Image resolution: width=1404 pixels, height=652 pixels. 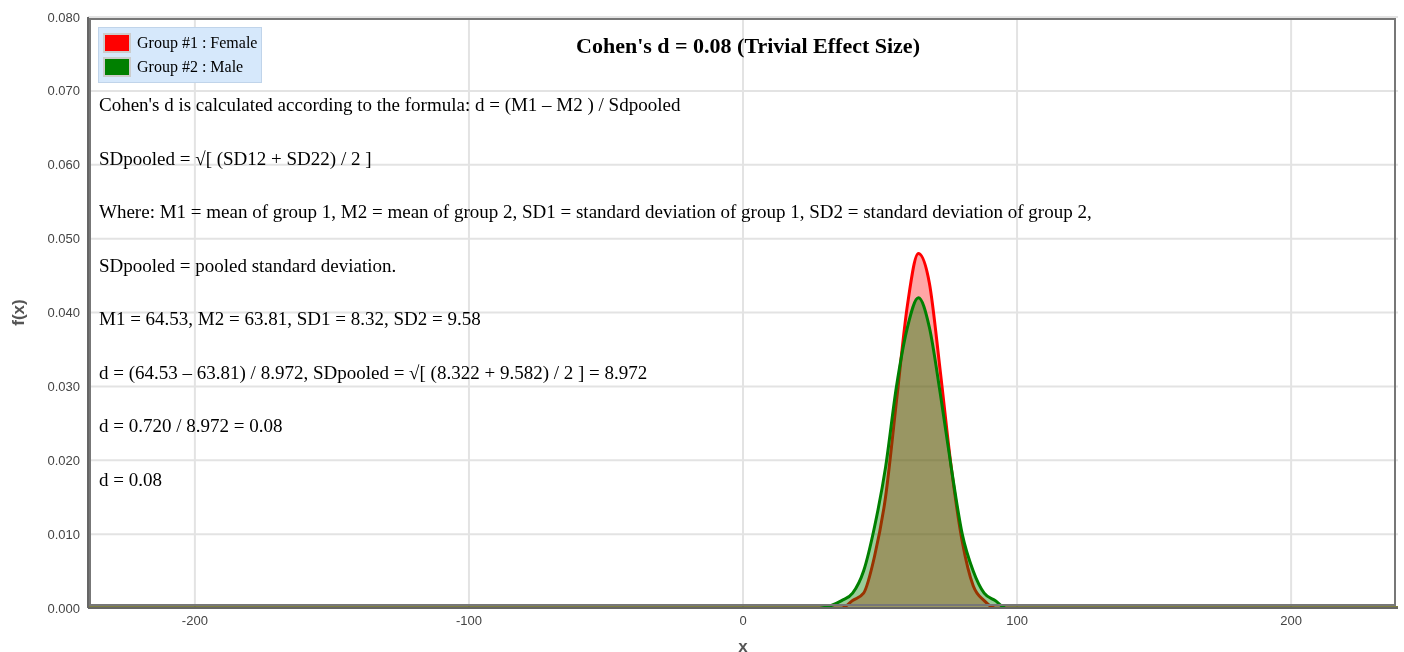 What do you see at coordinates (63, 313) in the screenshot?
I see `y-tick-label: 0.040` at bounding box center [63, 313].